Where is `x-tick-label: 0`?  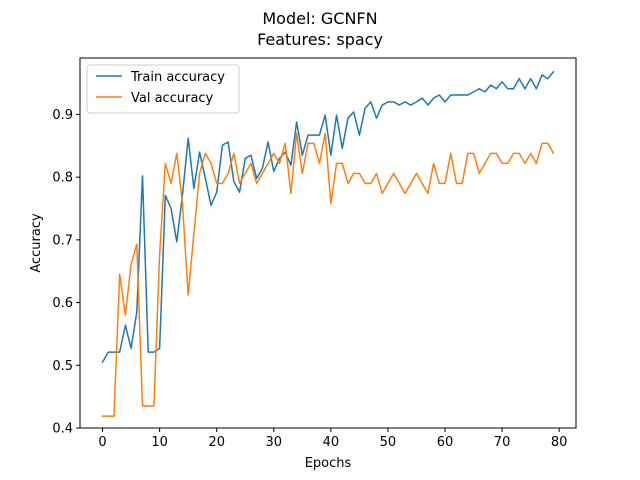
x-tick-label: 0 is located at coordinates (102, 442).